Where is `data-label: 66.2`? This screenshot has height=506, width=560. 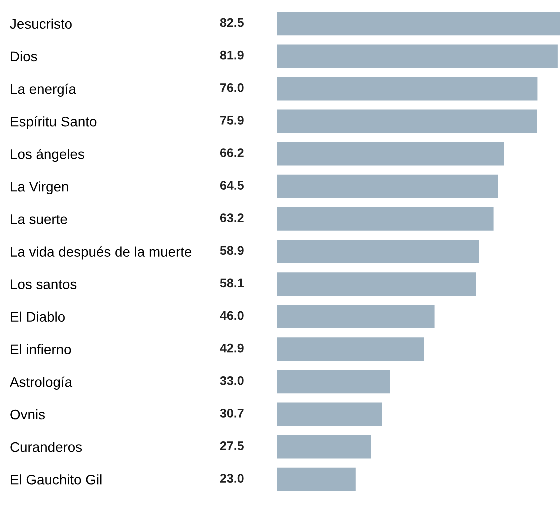
data-label: 66.2 is located at coordinates (232, 153).